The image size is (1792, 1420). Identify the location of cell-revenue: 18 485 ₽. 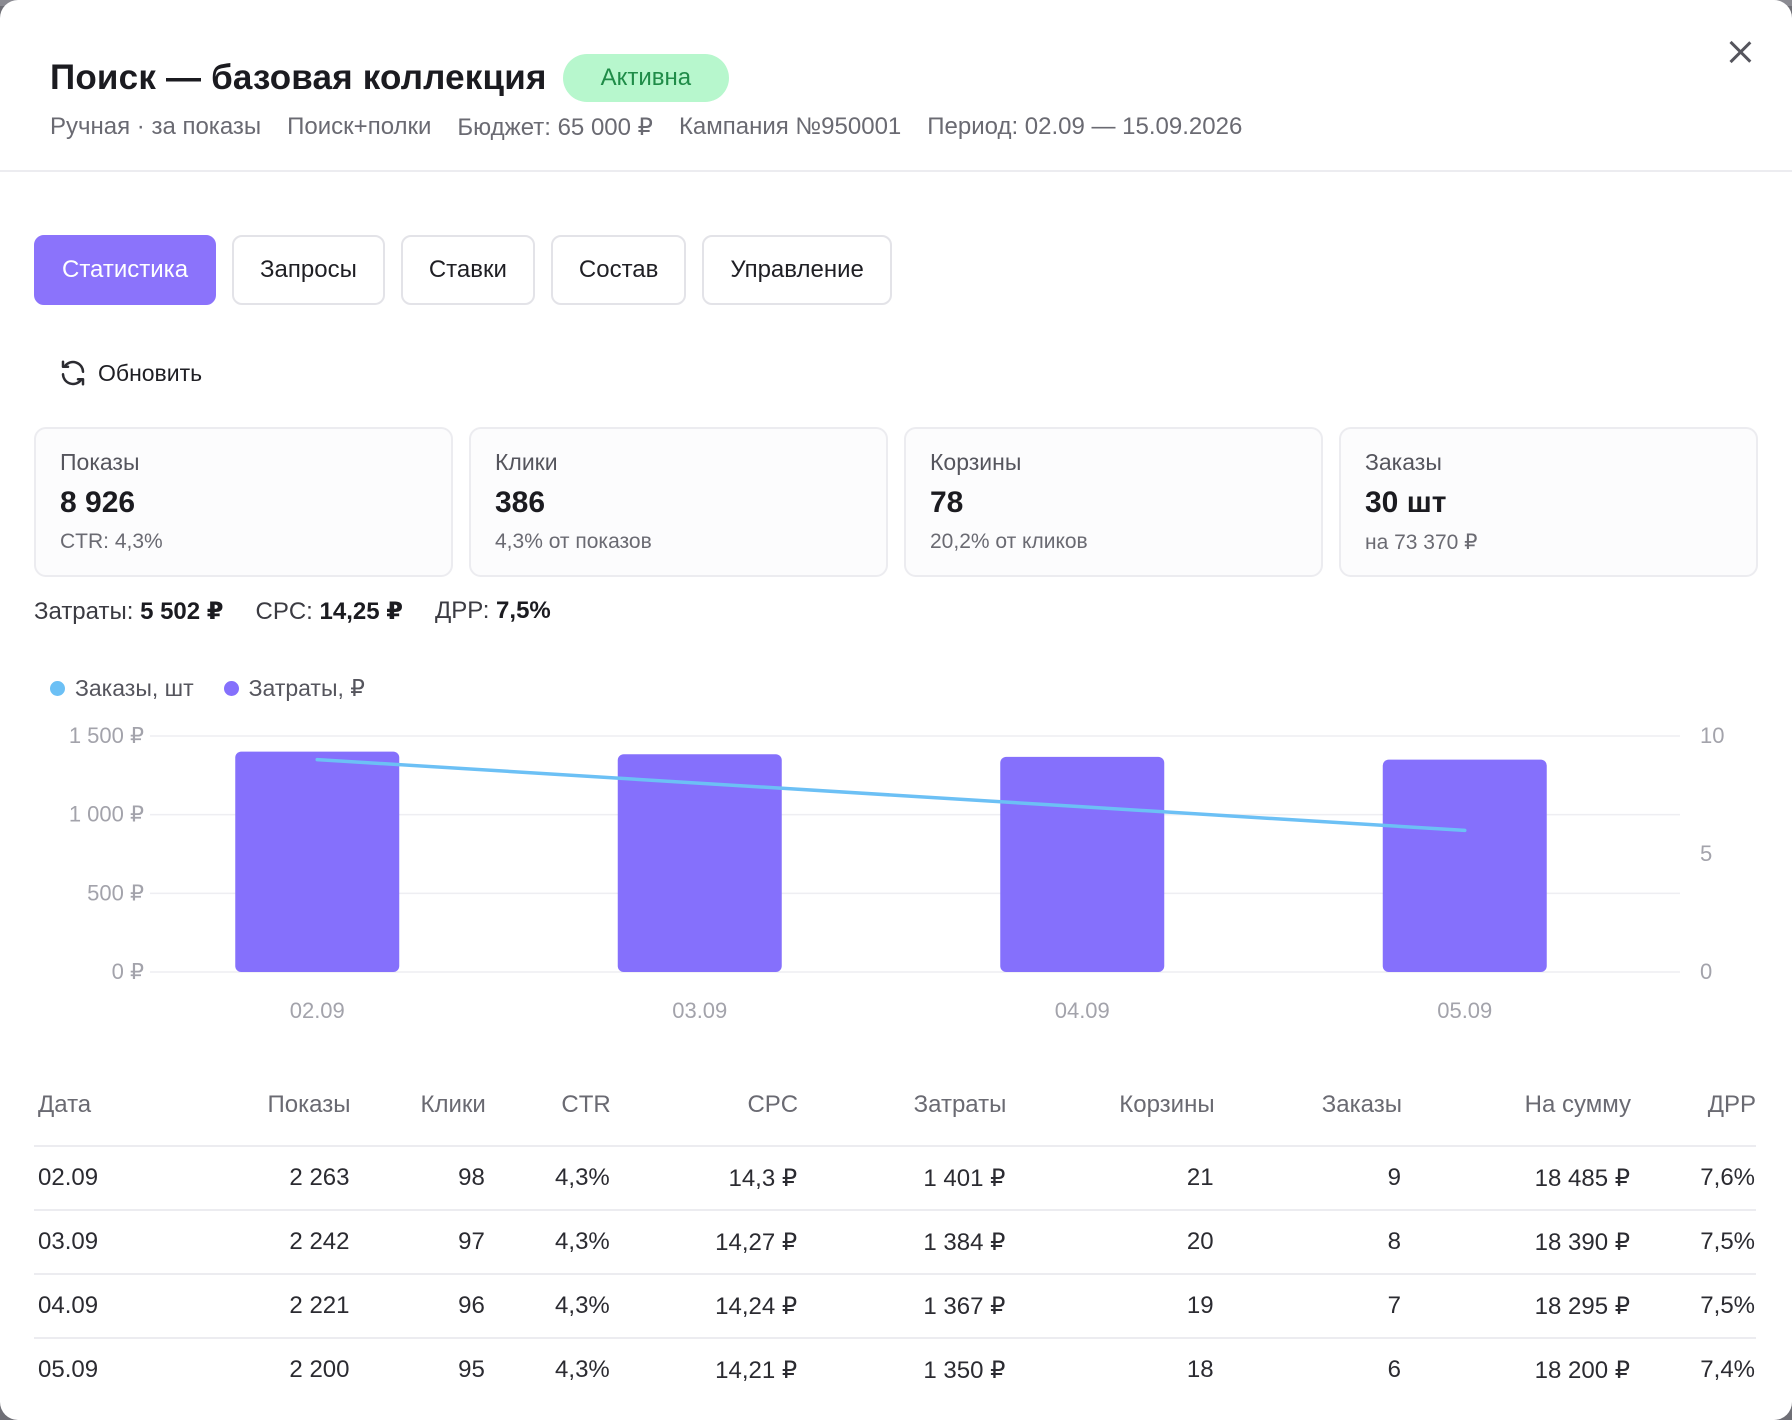
(1516, 1178).